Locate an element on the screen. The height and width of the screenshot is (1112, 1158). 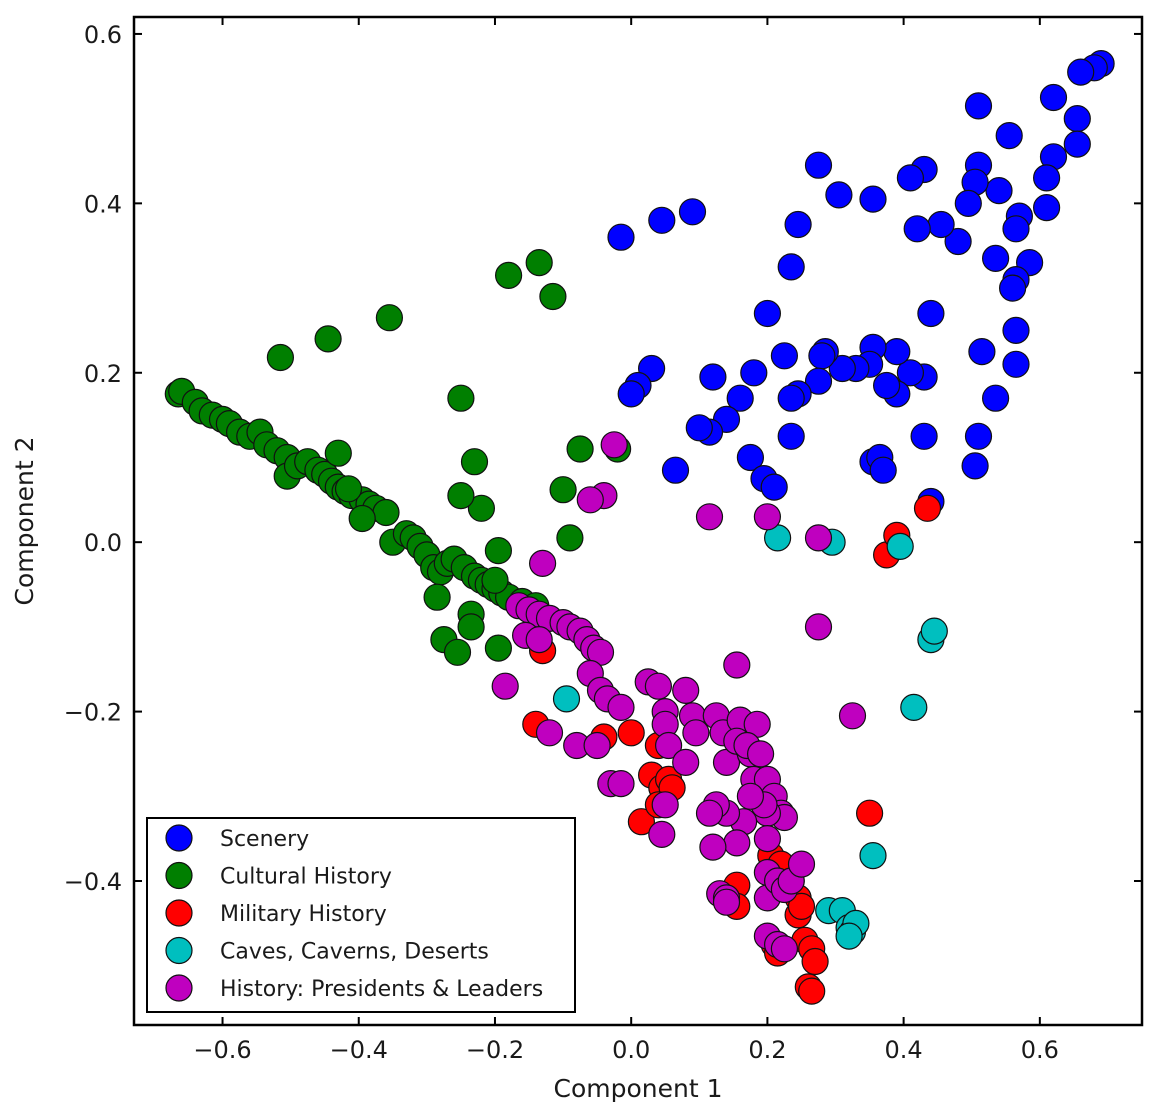
legend-label: History: Presidents & Leaders is located at coordinates (381, 989).